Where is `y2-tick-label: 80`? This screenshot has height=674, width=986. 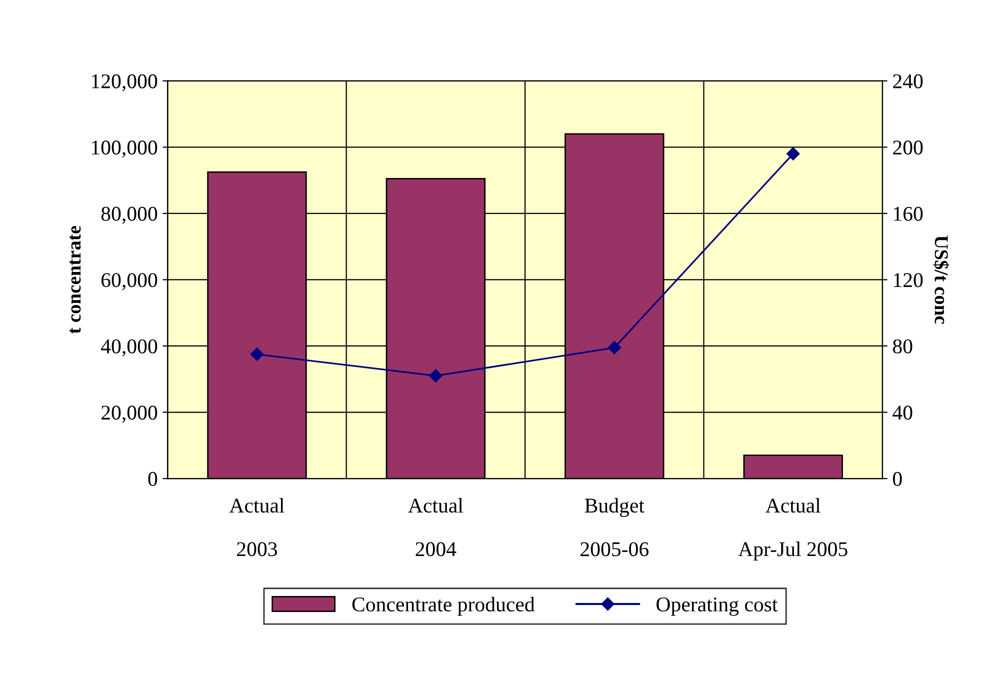
y2-tick-label: 80 is located at coordinates (902, 346).